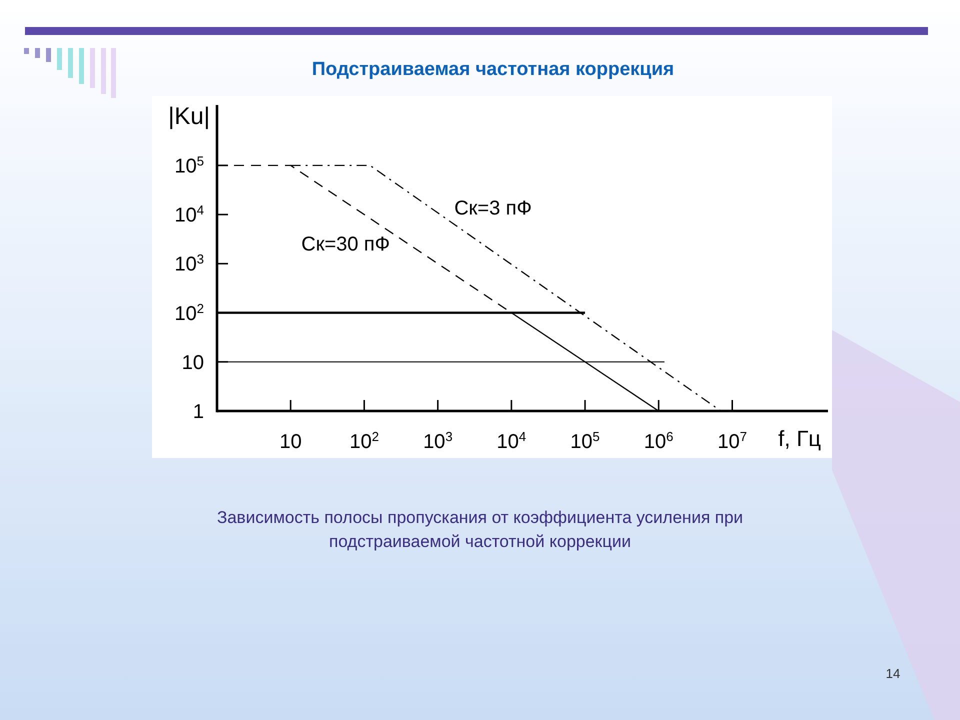  What do you see at coordinates (290, 442) in the screenshot?
I see `x-tick-label: 10` at bounding box center [290, 442].